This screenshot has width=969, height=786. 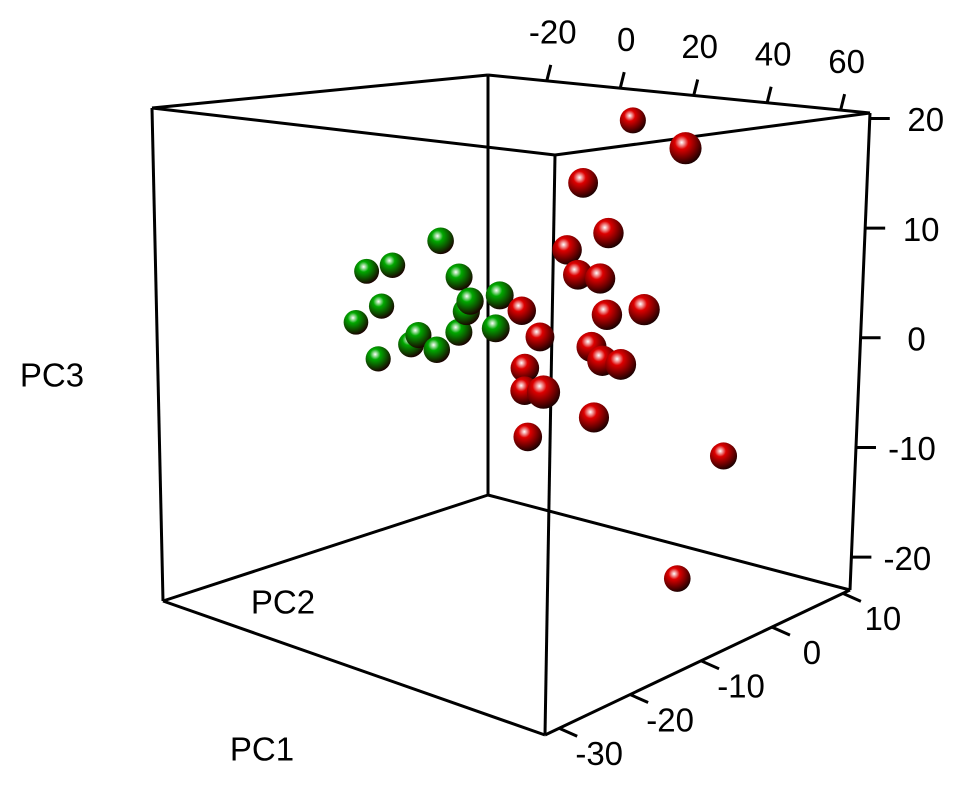 What do you see at coordinates (741, 686) in the screenshot?
I see `y-tick-label: -10` at bounding box center [741, 686].